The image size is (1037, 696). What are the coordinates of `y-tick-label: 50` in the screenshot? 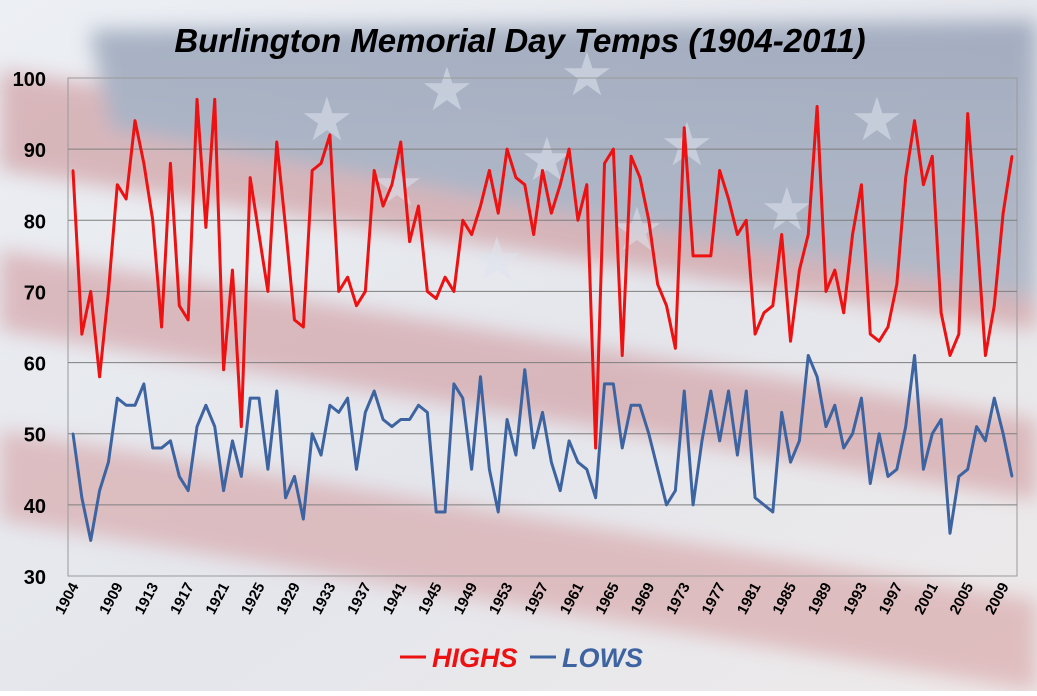 It's located at (35, 436).